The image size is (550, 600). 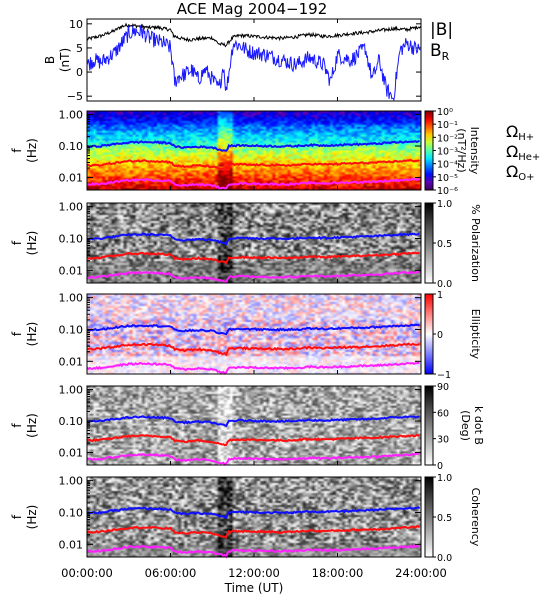 What do you see at coordinates (475, 334) in the screenshot?
I see `ellipticity-colorbar-label: Ellipticity` at bounding box center [475, 334].